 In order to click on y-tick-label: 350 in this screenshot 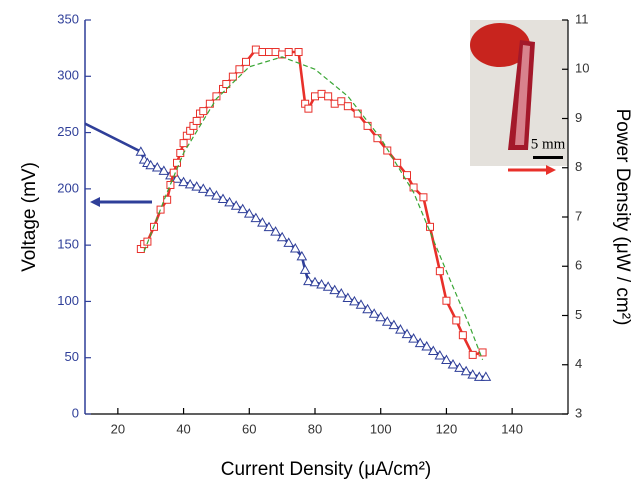, I will do `click(68, 18)`.